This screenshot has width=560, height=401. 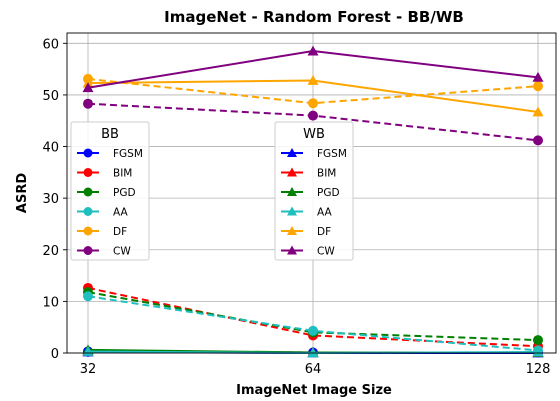 I want to click on y-tick-label: 60, so click(x=50, y=44).